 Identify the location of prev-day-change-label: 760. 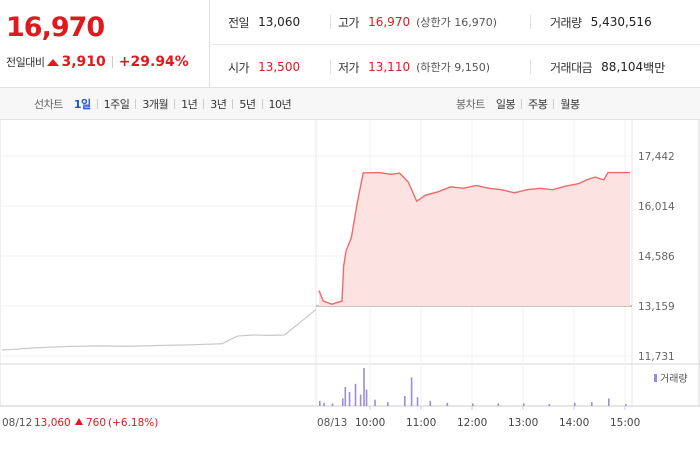
(96, 423).